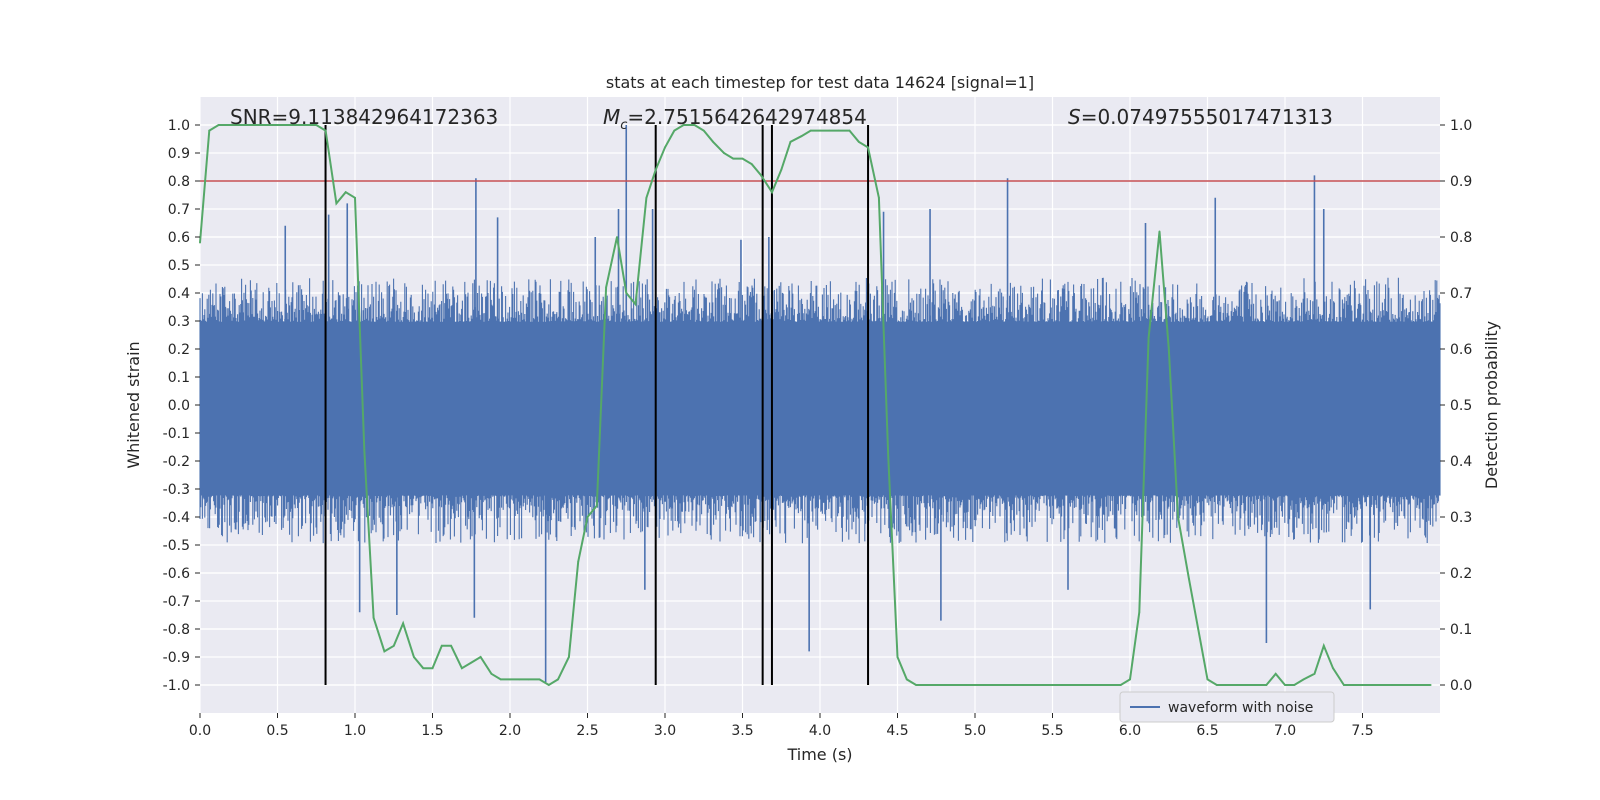 Image resolution: width=1600 pixels, height=800 pixels. What do you see at coordinates (133, 404) in the screenshot?
I see `y-left-axis-label: Whitened strain` at bounding box center [133, 404].